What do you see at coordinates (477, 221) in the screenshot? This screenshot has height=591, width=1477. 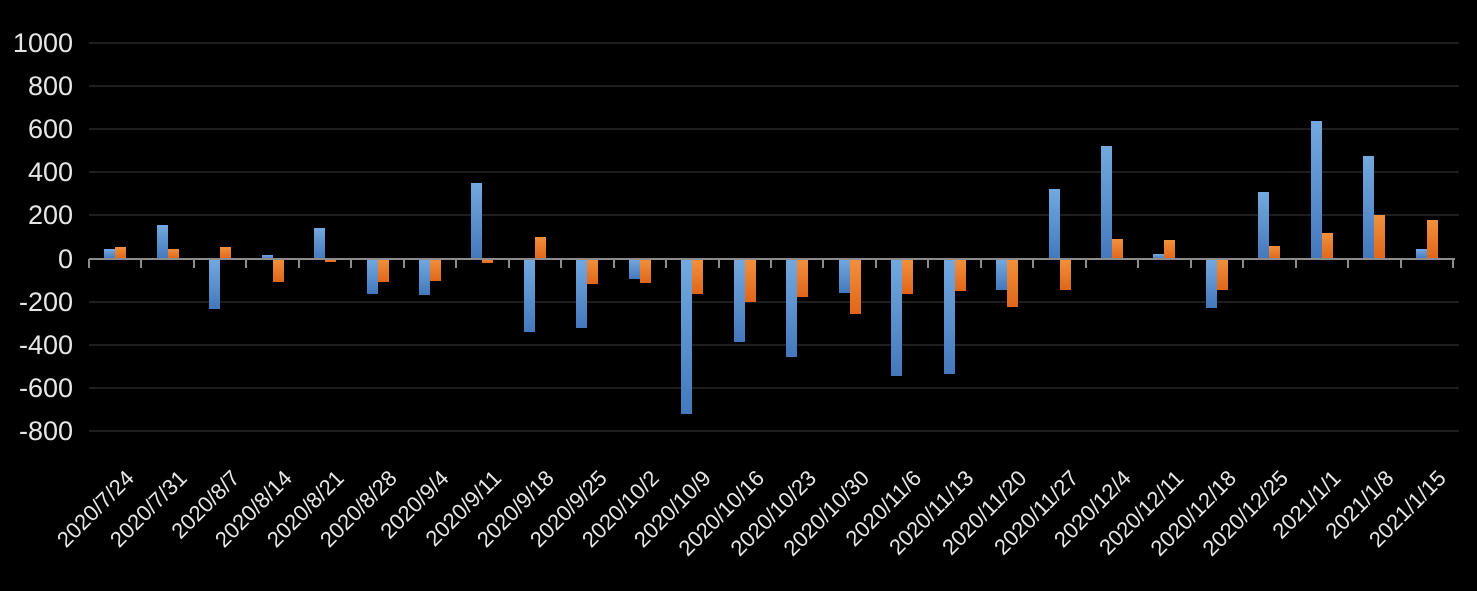 I see `blue-series-bar-2020/9/11` at bounding box center [477, 221].